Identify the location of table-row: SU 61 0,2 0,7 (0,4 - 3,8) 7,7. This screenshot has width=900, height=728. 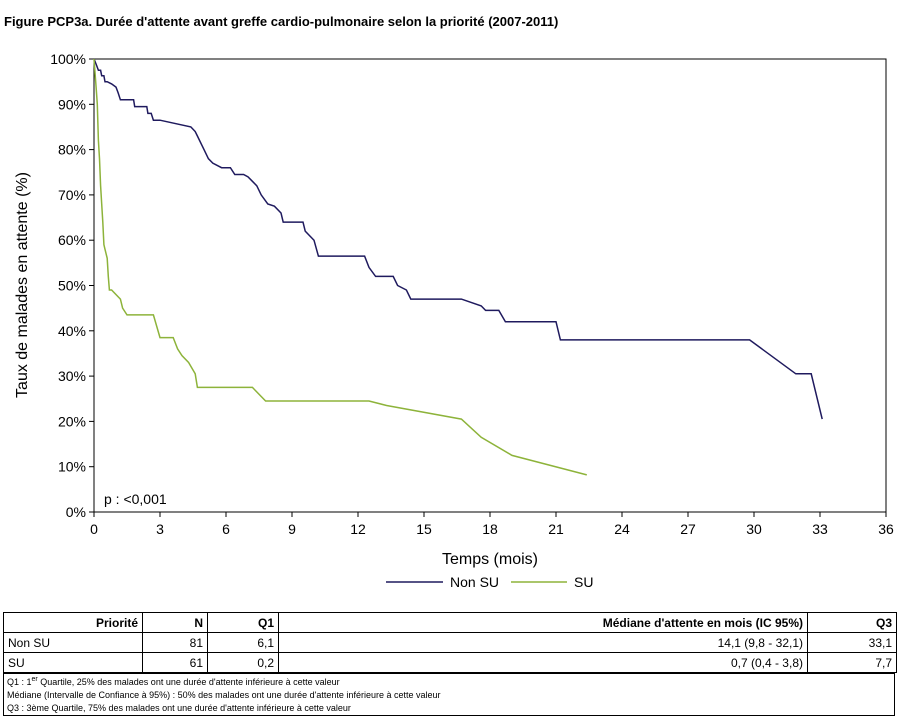
(450, 662).